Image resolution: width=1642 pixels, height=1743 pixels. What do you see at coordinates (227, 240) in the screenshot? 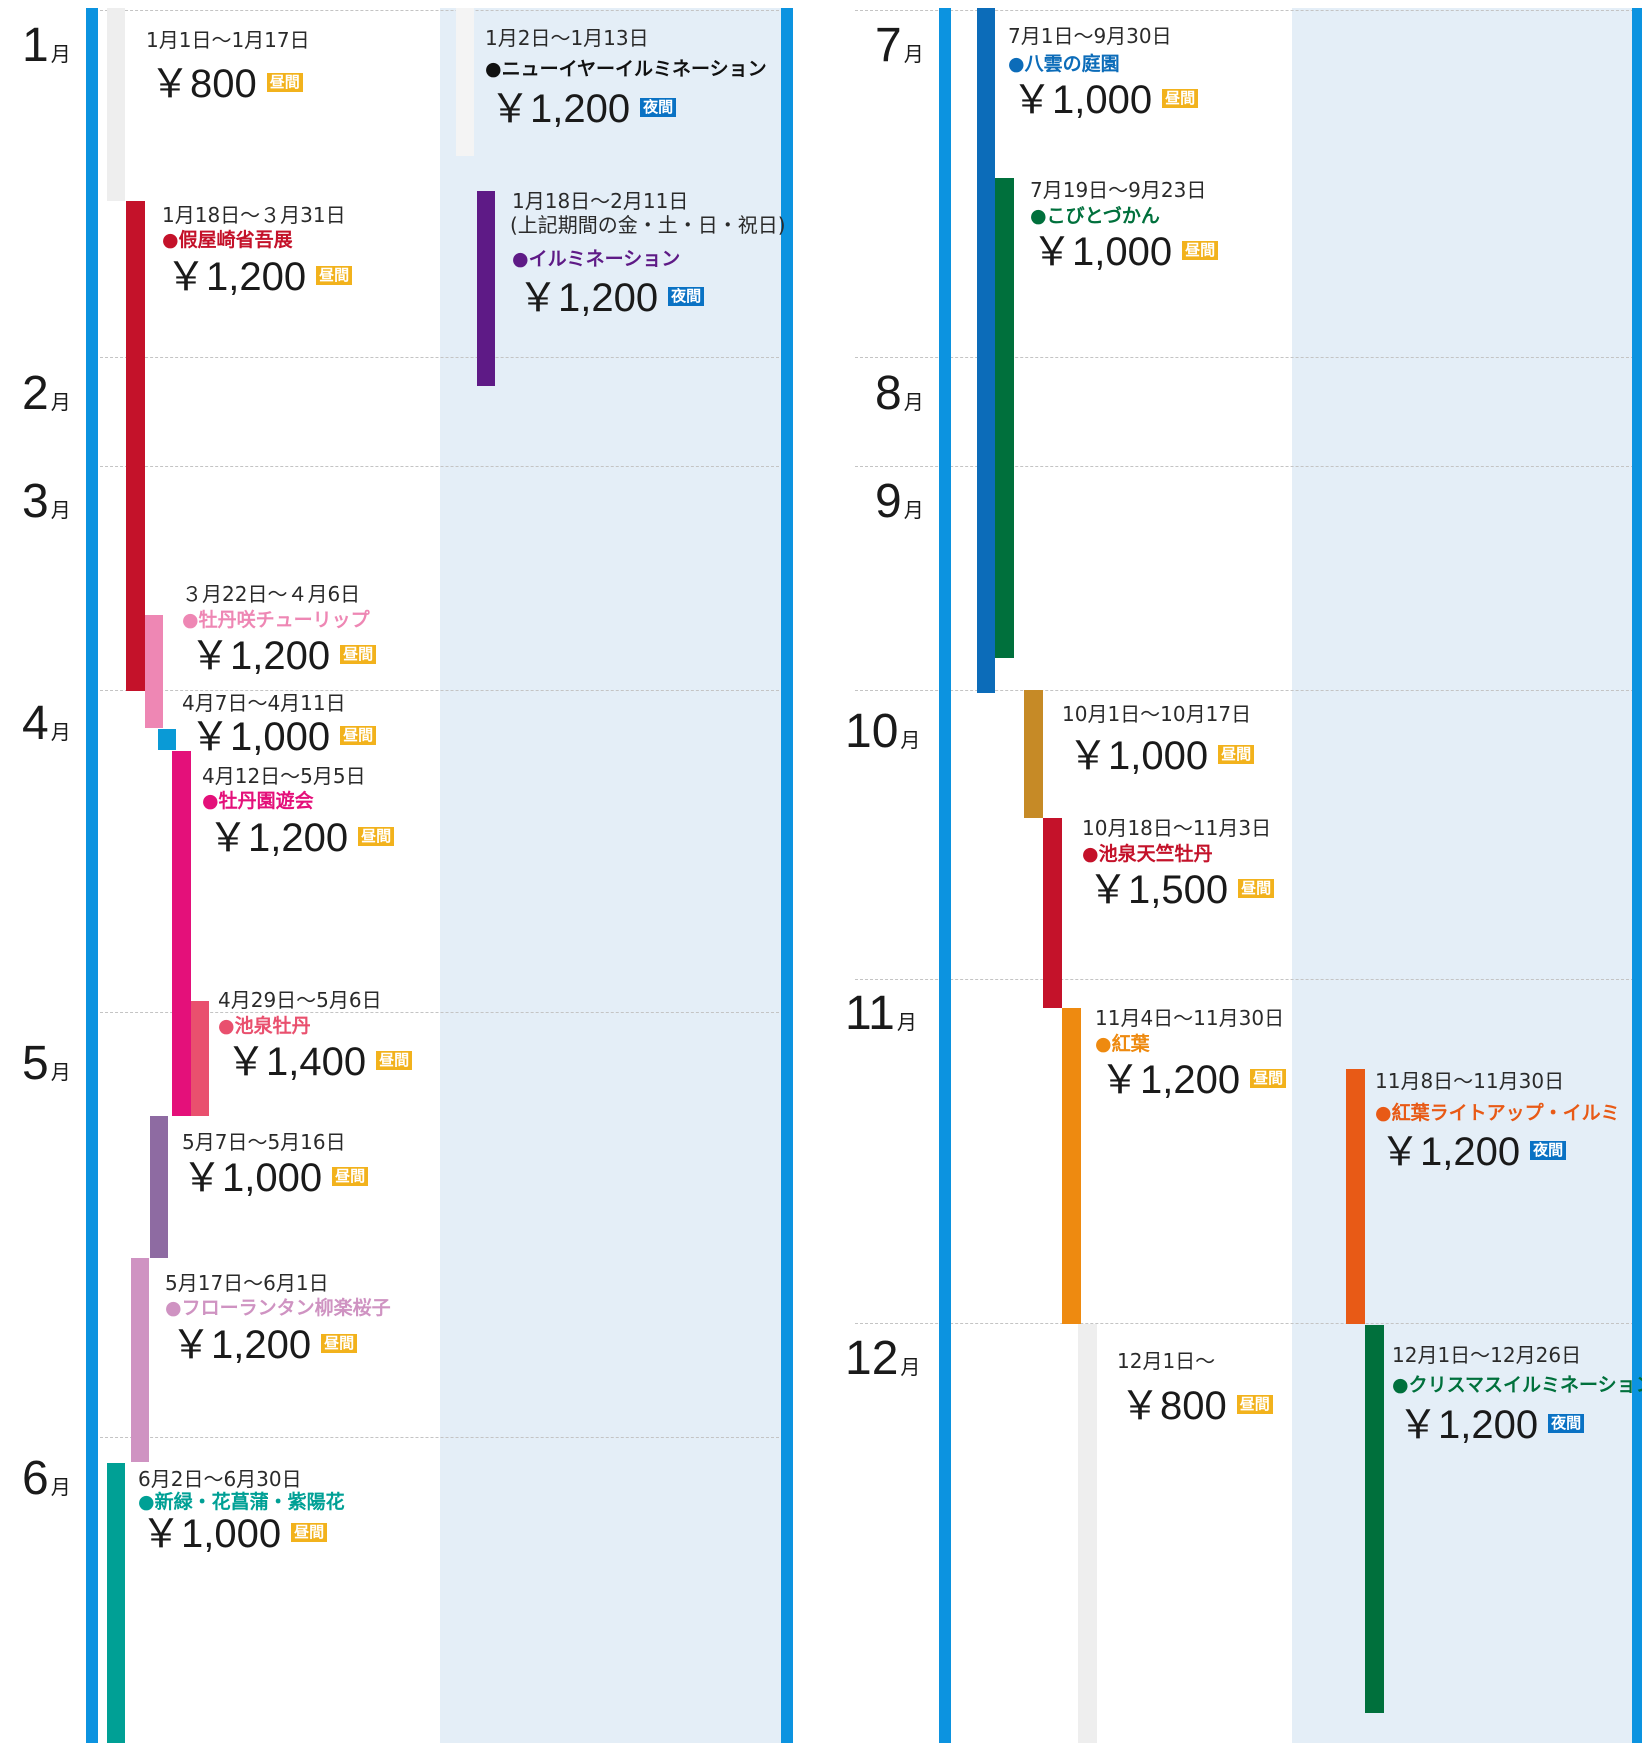
I see `event-name: ●假屋崎省吾展` at bounding box center [227, 240].